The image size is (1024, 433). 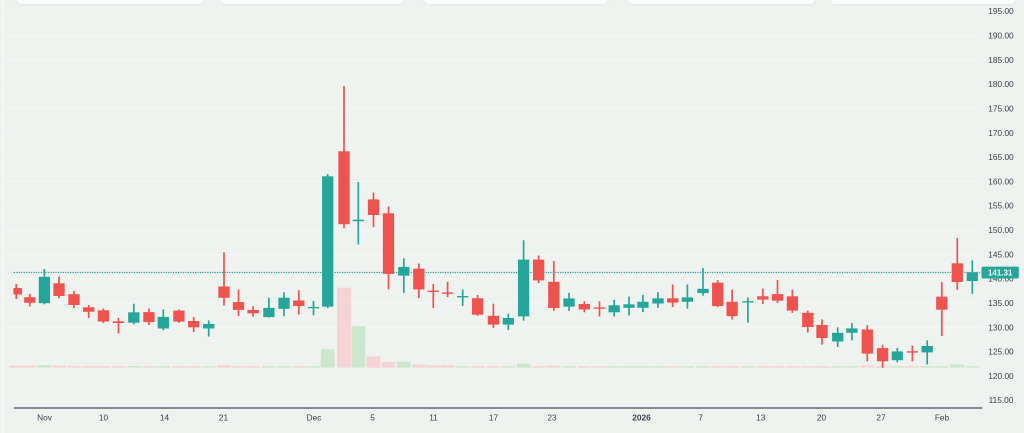 I want to click on svg-text: 130.00, so click(x=1001, y=327).